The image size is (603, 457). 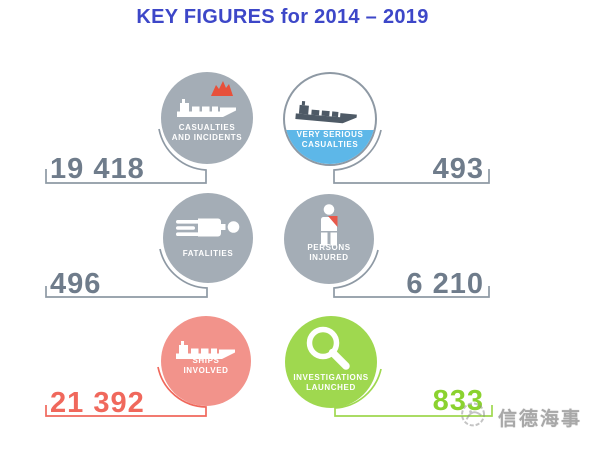 I want to click on magnifier-icon, so click(x=328, y=348).